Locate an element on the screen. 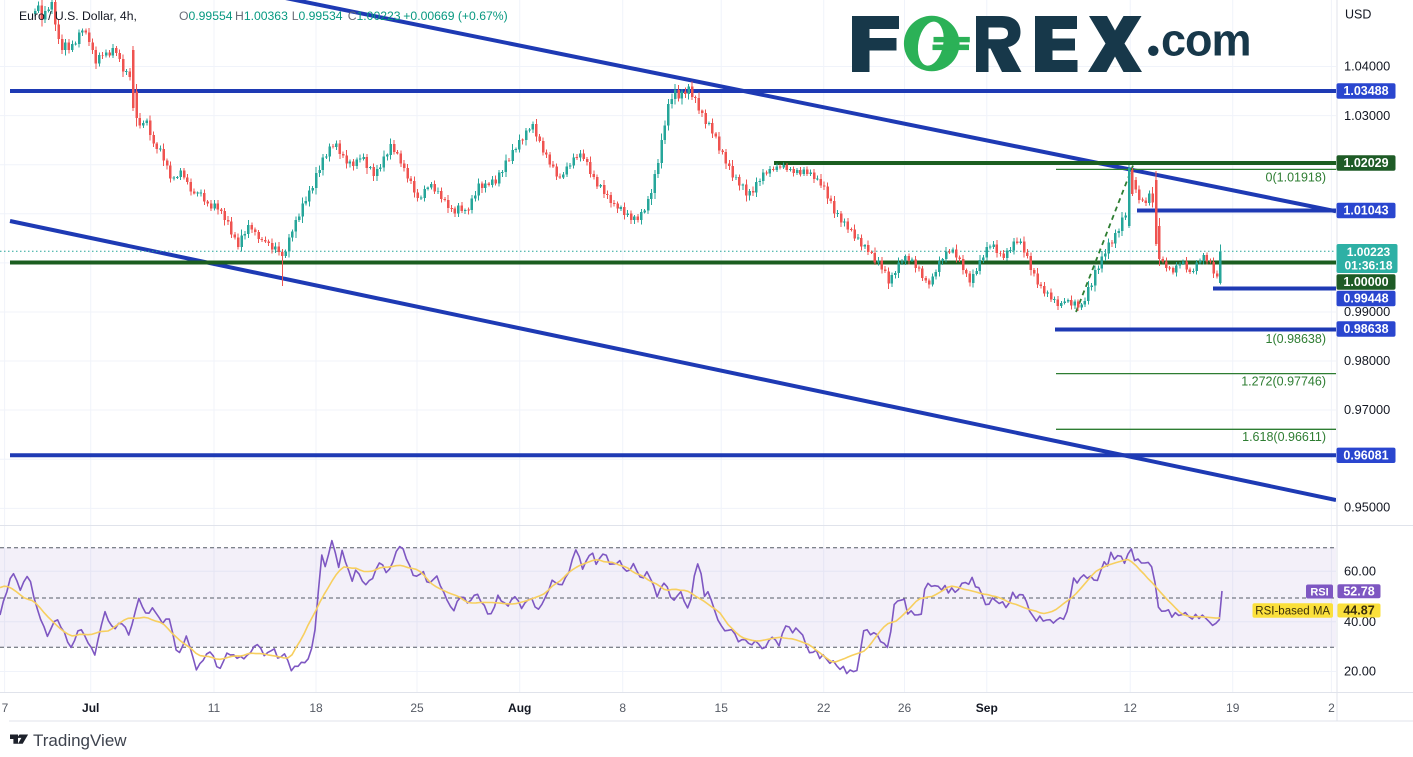  svg-text: USD is located at coordinates (1358, 15).